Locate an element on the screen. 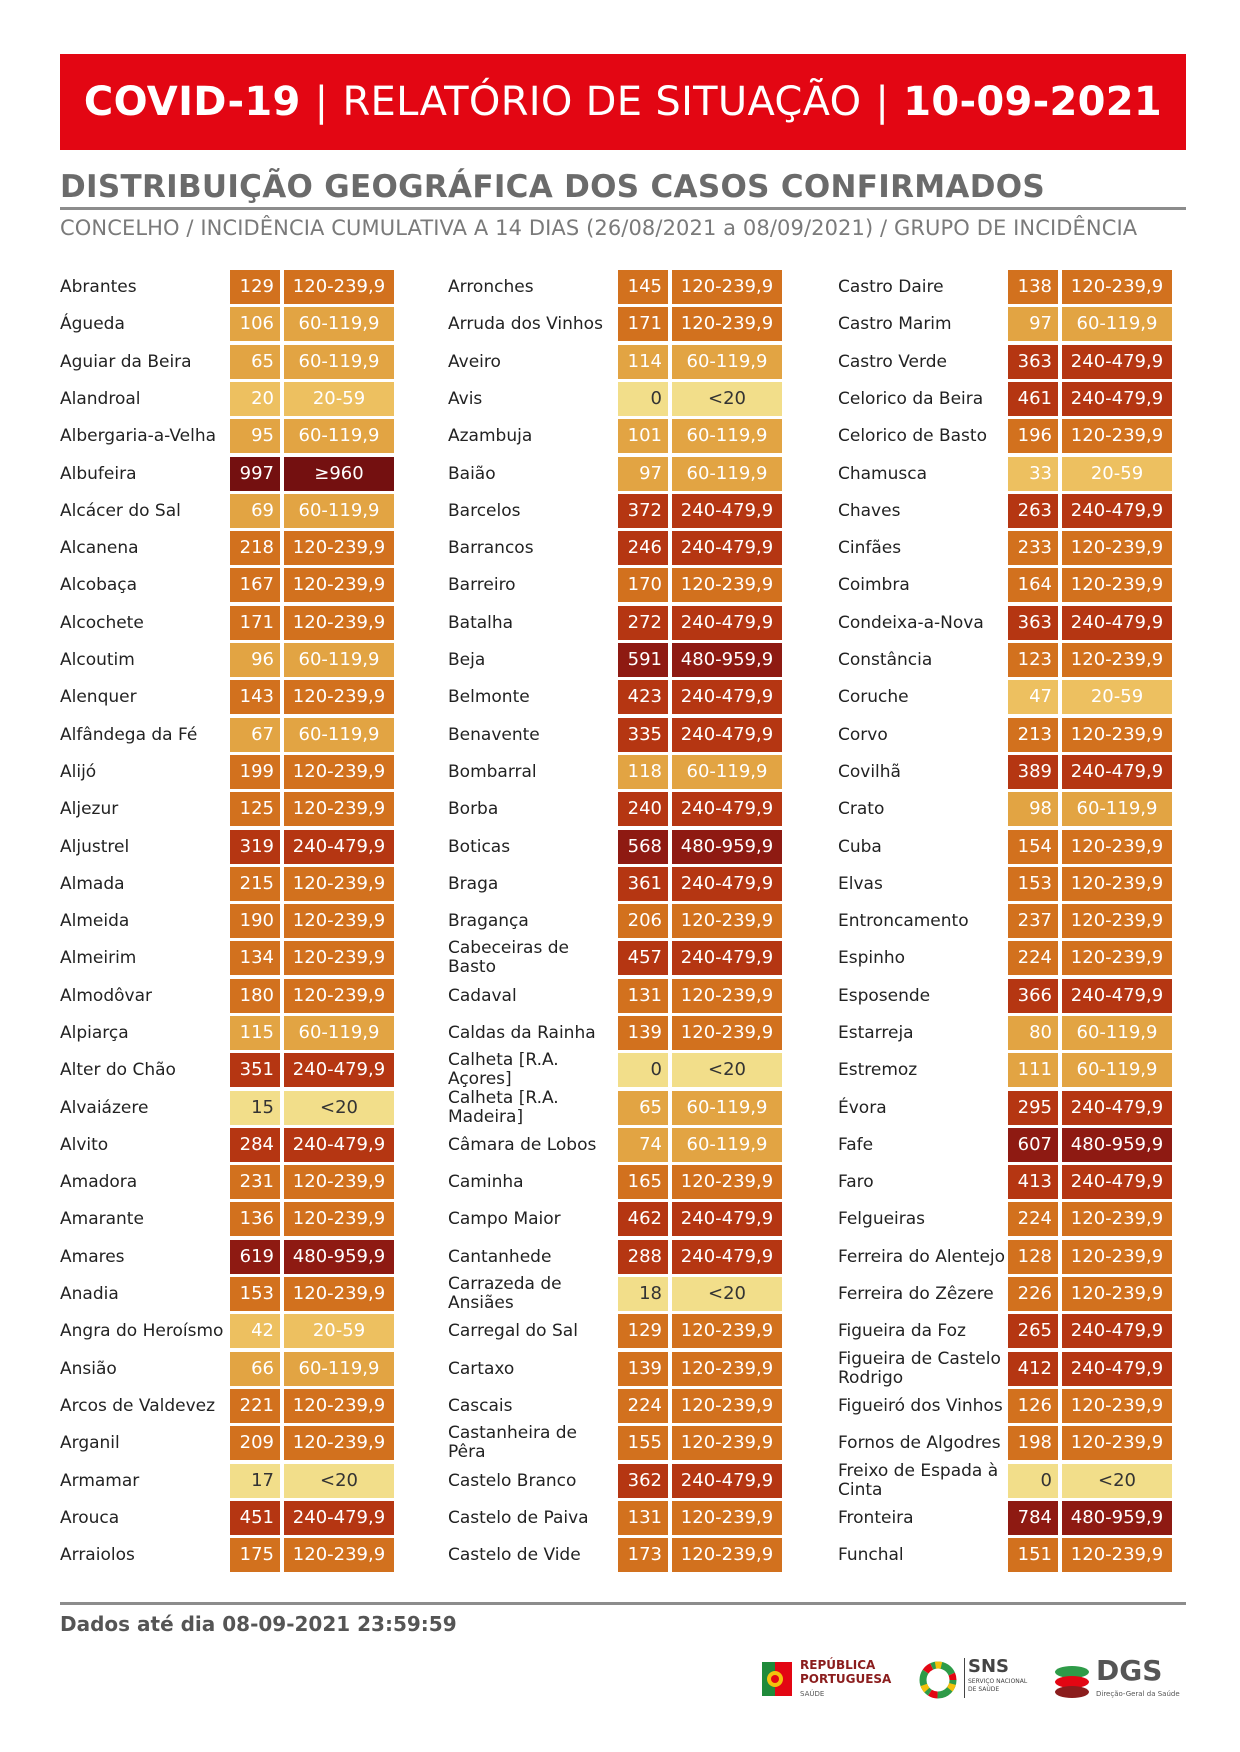 This screenshot has height=1752, width=1240. municipality-name: Alandroal is located at coordinates (100, 398).